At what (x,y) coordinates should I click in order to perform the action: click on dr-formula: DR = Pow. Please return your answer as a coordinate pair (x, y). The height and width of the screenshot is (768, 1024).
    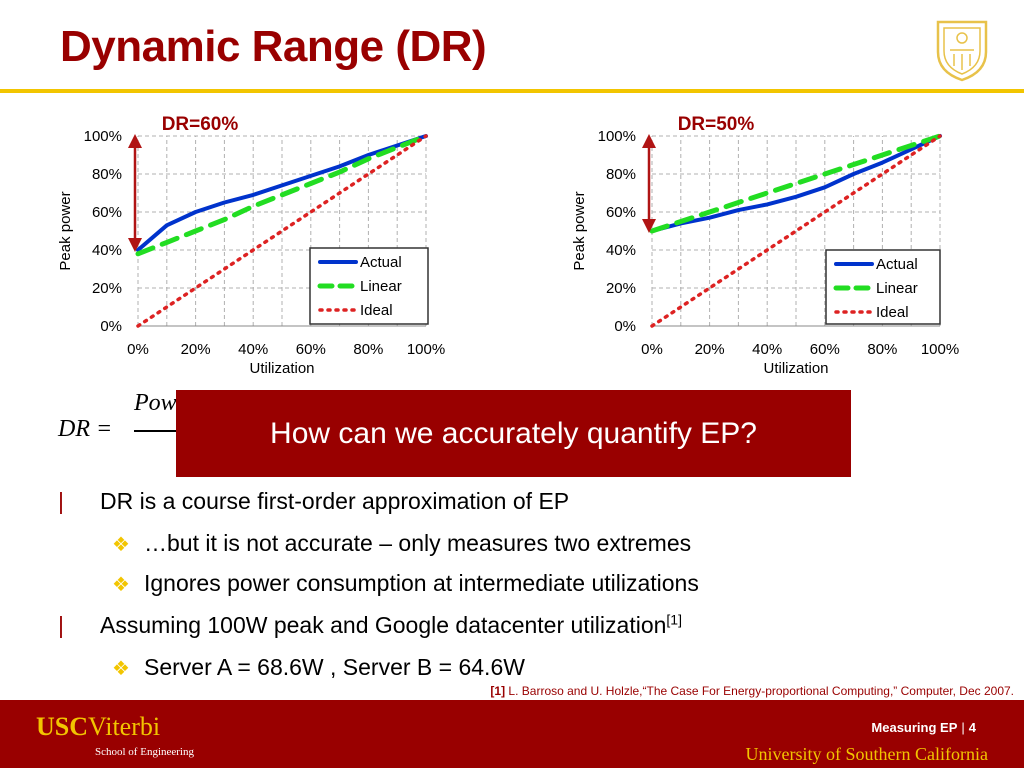
    Looking at the image, I should click on (126, 435).